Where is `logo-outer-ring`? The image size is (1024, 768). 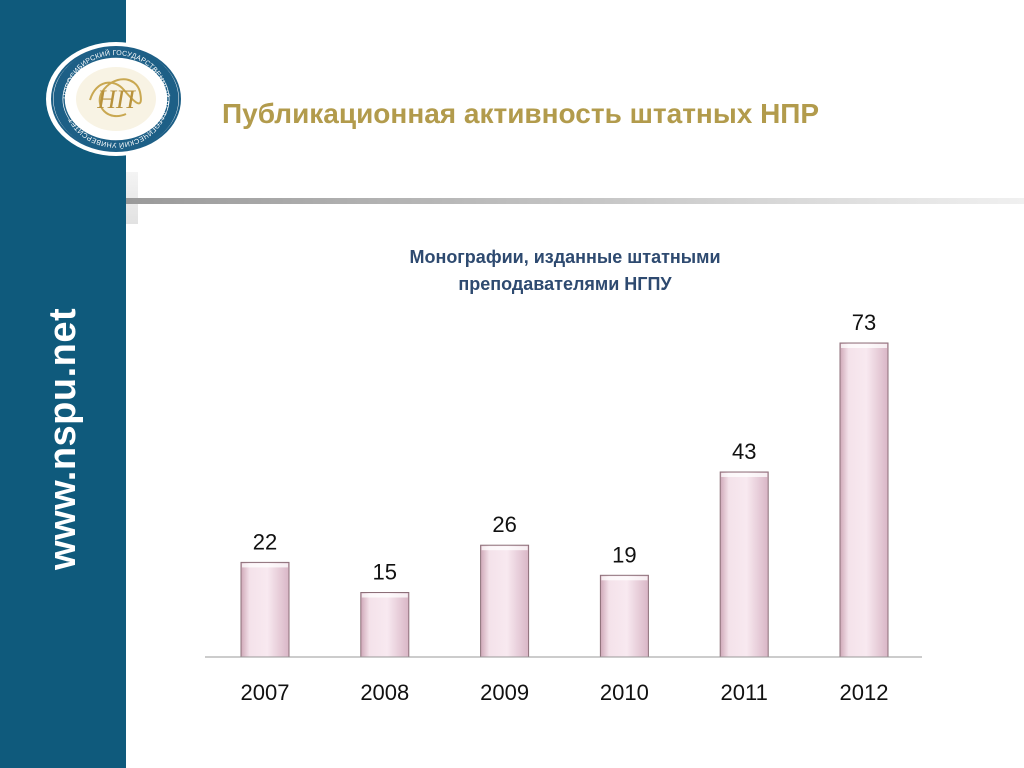 logo-outer-ring is located at coordinates (116, 99).